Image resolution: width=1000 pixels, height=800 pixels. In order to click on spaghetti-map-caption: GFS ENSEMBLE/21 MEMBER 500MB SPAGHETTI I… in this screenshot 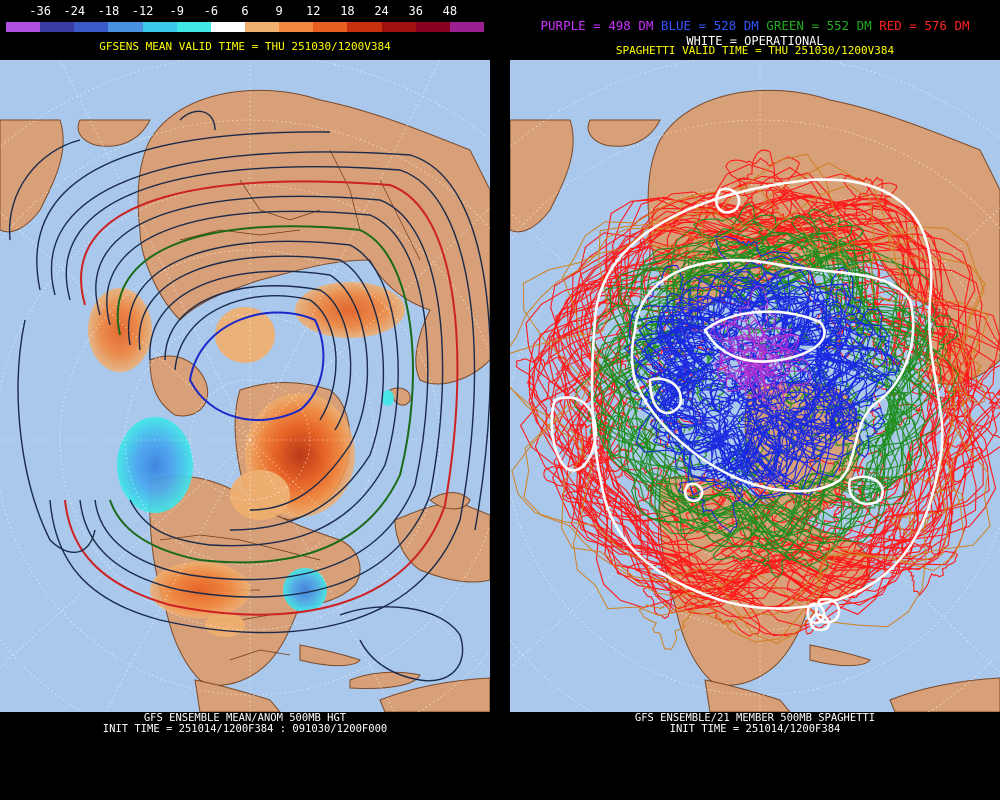, I will do `click(755, 724)`.